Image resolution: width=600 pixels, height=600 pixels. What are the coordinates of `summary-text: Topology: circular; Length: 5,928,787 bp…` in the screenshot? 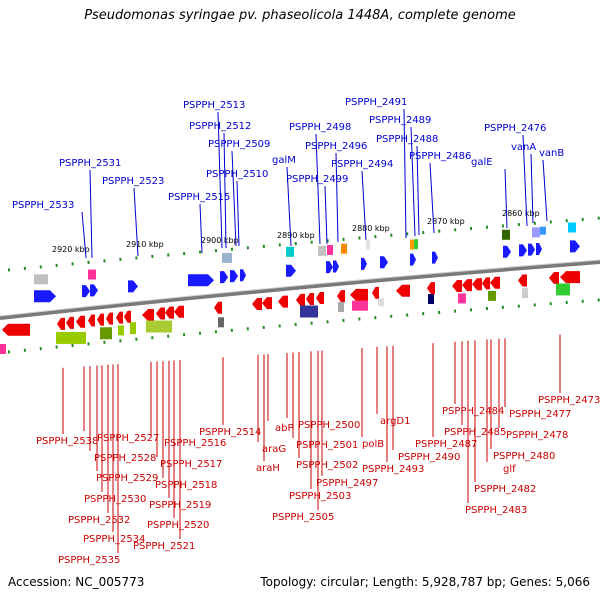 It's located at (425, 582).